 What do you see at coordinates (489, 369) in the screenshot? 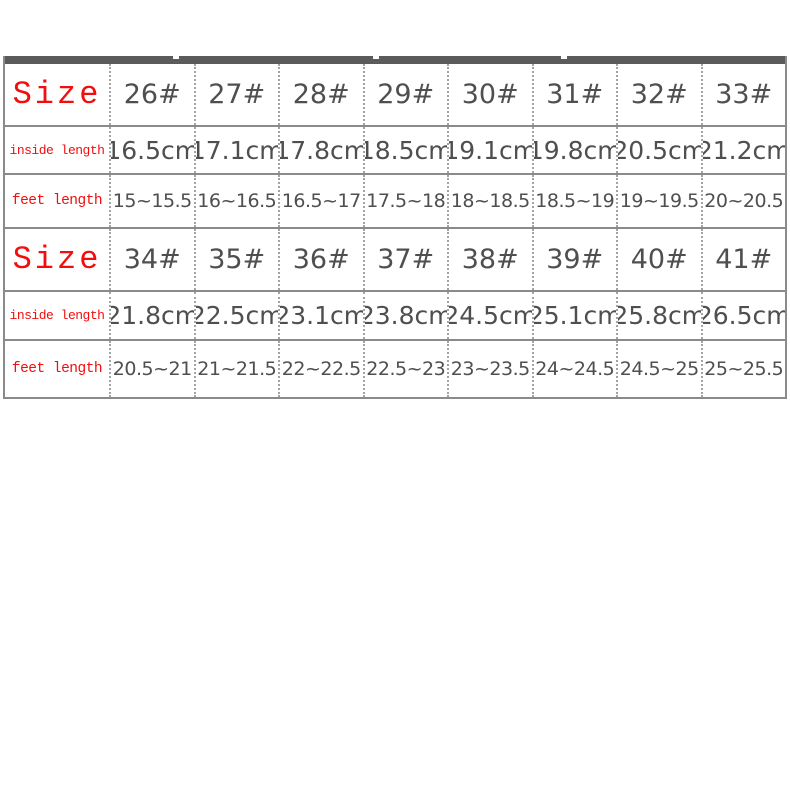
I see `feet-length-cell: 23~23.5` at bounding box center [489, 369].